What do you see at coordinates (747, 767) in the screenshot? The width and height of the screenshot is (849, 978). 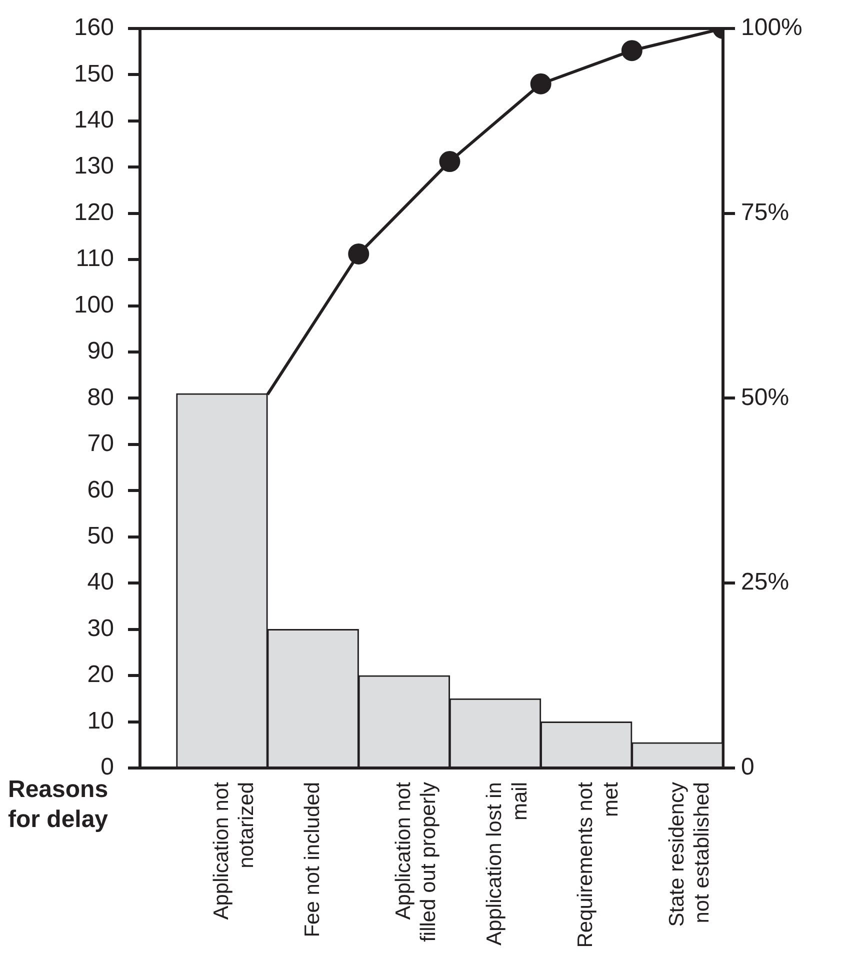 I see `y2-tick-label: 0` at bounding box center [747, 767].